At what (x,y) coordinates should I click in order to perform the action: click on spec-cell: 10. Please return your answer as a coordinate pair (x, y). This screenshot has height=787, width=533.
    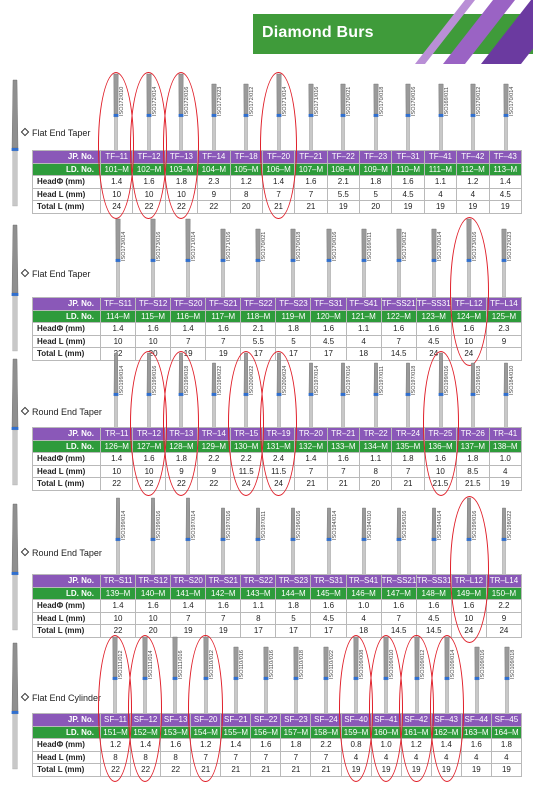
    Looking at the image, I should click on (149, 194).